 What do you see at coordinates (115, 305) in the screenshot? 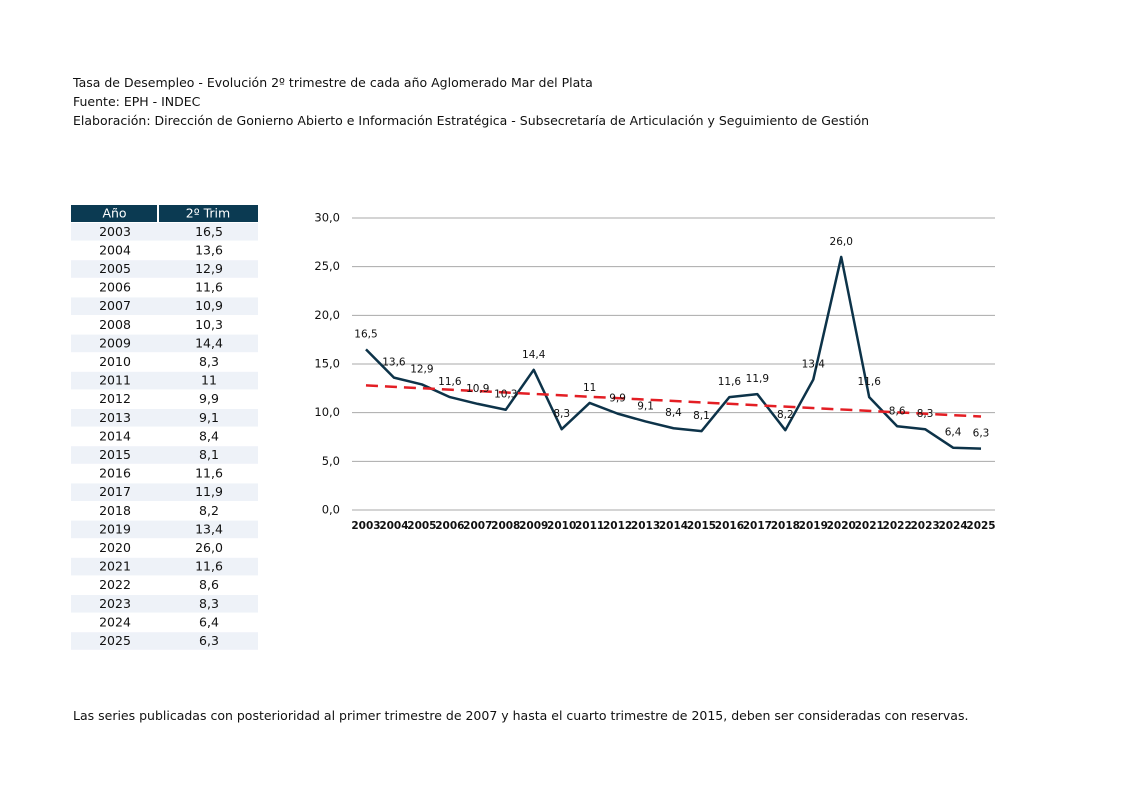
I see `table-cell: 2007` at bounding box center [115, 305].